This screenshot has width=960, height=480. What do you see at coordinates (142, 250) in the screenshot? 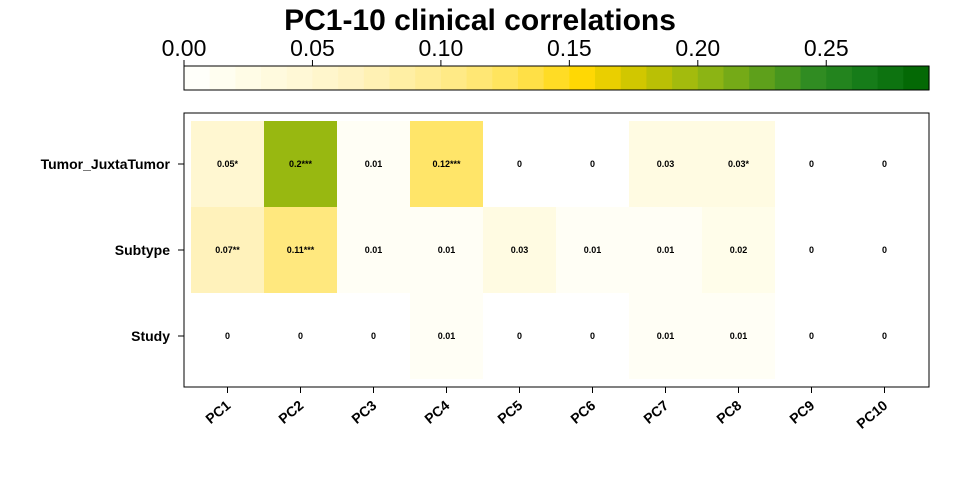
I see `row-label: Subtype` at bounding box center [142, 250].